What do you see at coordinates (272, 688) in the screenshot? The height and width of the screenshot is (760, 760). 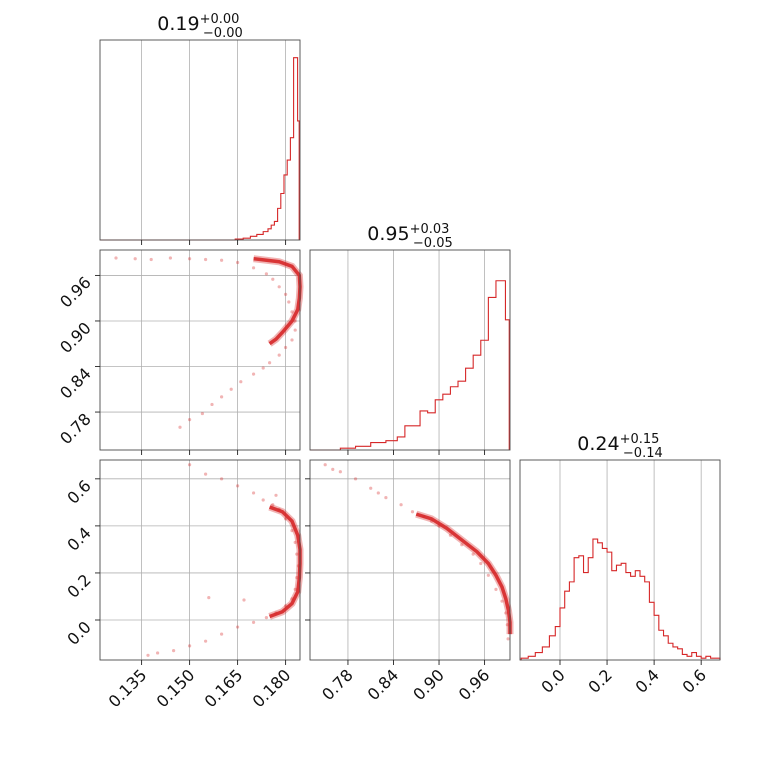 I see `x-tick-label: 0.180` at bounding box center [272, 688].